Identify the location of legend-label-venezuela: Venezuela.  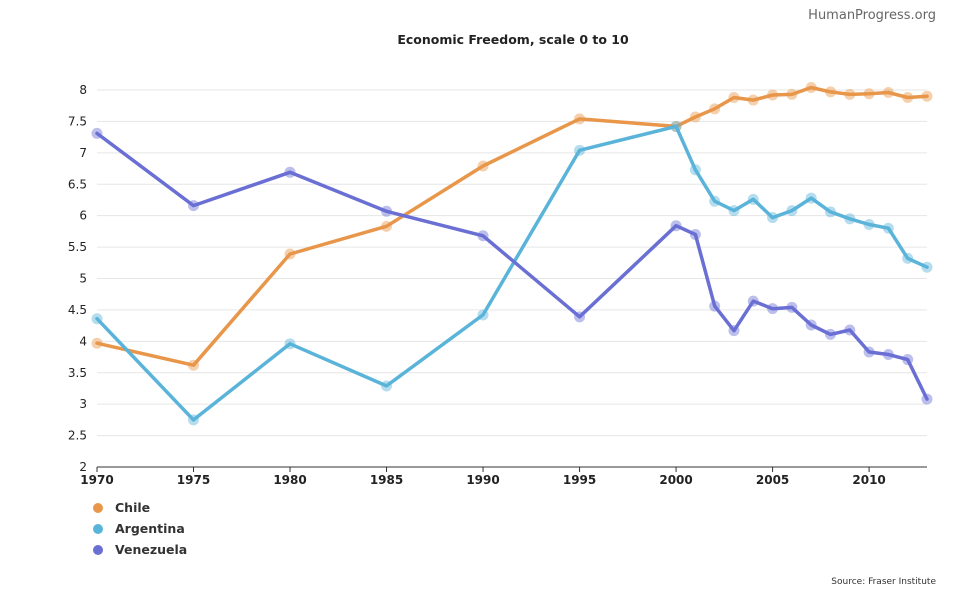
(151, 549).